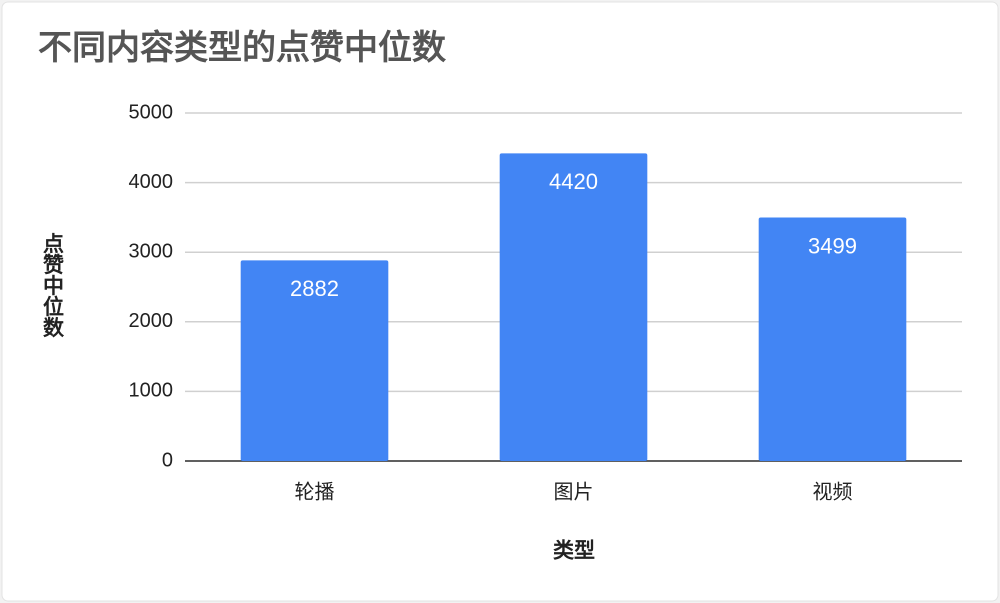 This screenshot has height=603, width=1000. I want to click on x-axis-title: 类型, so click(574, 551).